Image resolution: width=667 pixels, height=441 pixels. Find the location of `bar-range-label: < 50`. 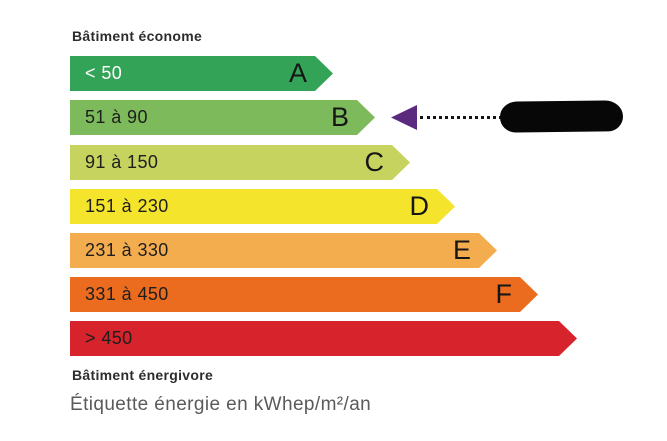

bar-range-label: < 50 is located at coordinates (104, 73).